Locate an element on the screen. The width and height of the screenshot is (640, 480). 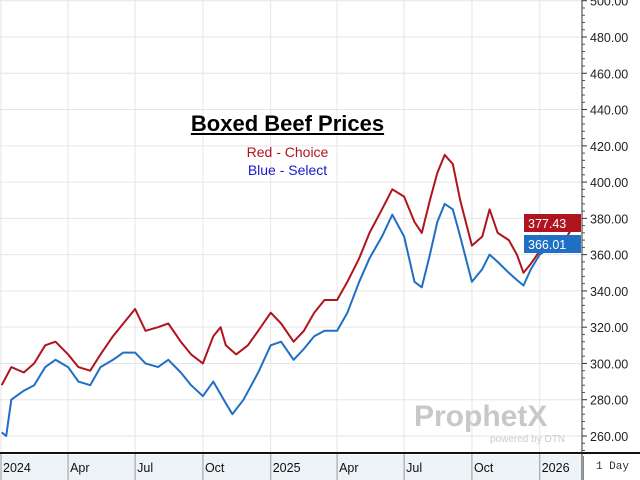
y-tick-label: 280.00 is located at coordinates (609, 401).